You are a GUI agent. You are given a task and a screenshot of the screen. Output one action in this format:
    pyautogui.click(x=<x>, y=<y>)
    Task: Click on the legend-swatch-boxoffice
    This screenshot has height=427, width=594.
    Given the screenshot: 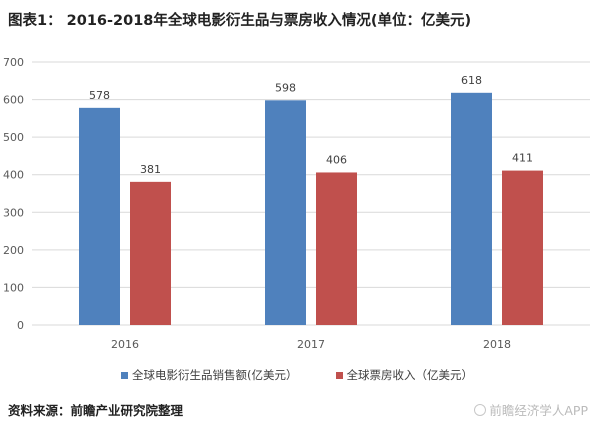 What is the action you would take?
    pyautogui.click(x=339, y=375)
    